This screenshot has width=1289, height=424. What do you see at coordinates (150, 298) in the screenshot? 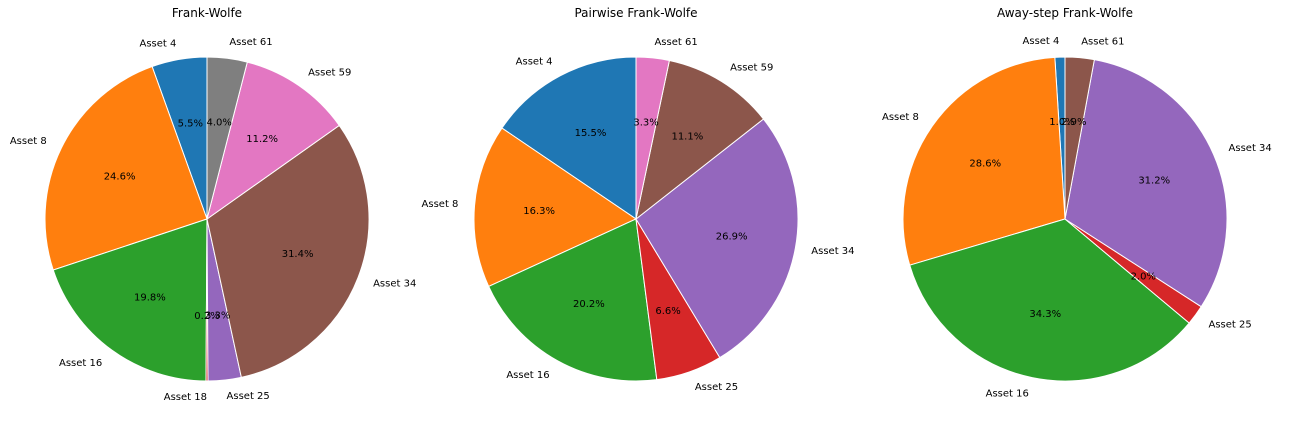
I see `slice-percent-label: 19.8%` at bounding box center [150, 298].